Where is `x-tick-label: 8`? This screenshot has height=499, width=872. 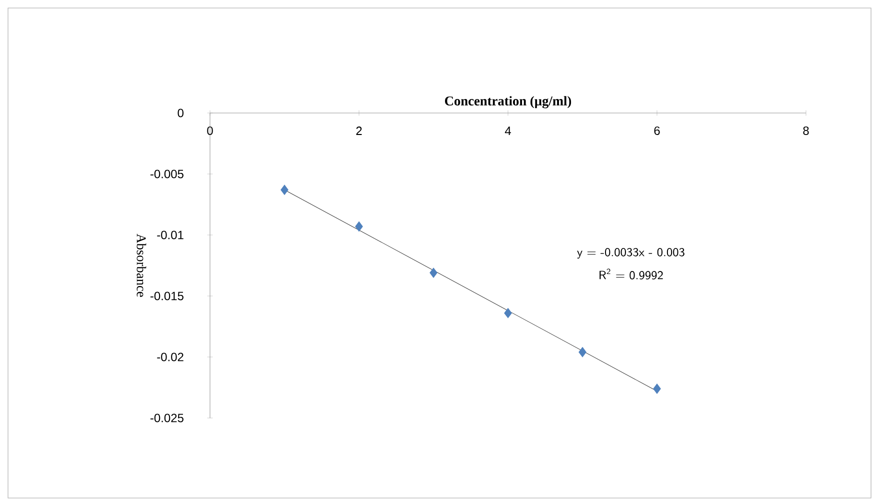
x-tick-label: 8 is located at coordinates (806, 130).